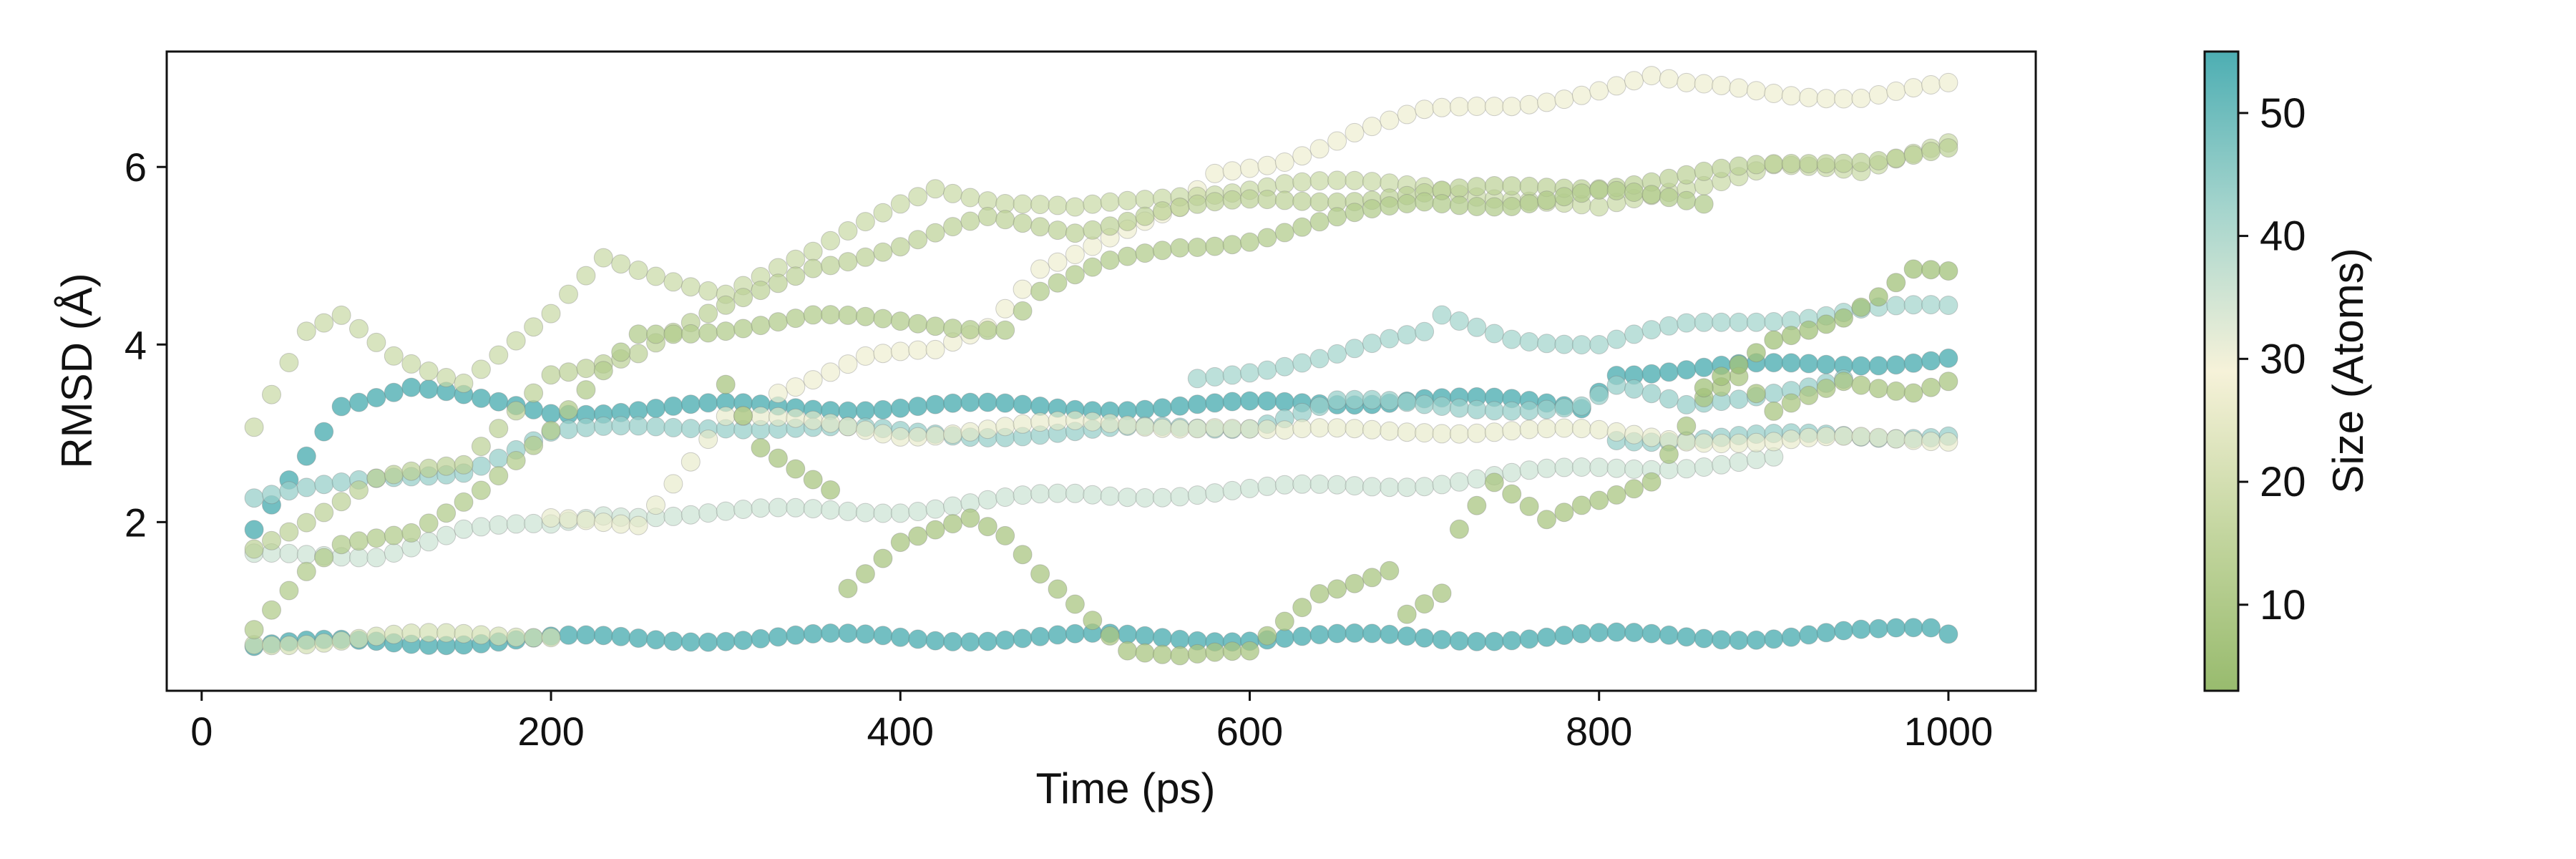  Describe the element at coordinates (2283, 236) in the screenshot. I see `colorbar-tick-label: 40` at that location.